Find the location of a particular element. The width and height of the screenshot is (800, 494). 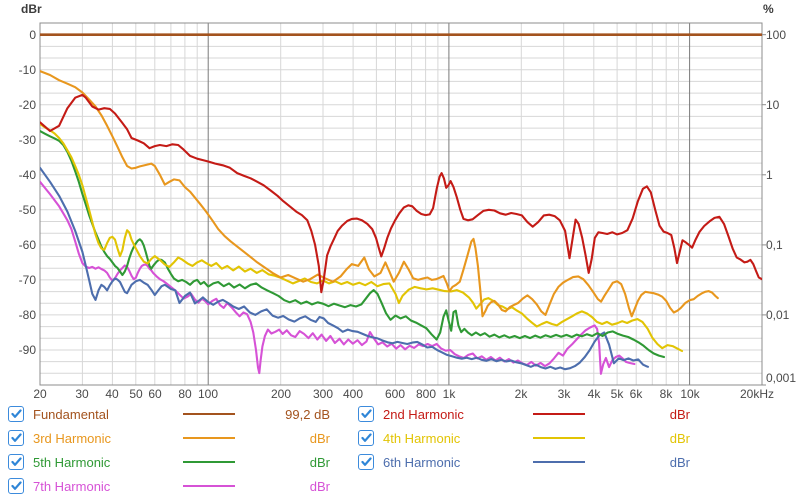

checkbox-fundamental is located at coordinates (16, 414).